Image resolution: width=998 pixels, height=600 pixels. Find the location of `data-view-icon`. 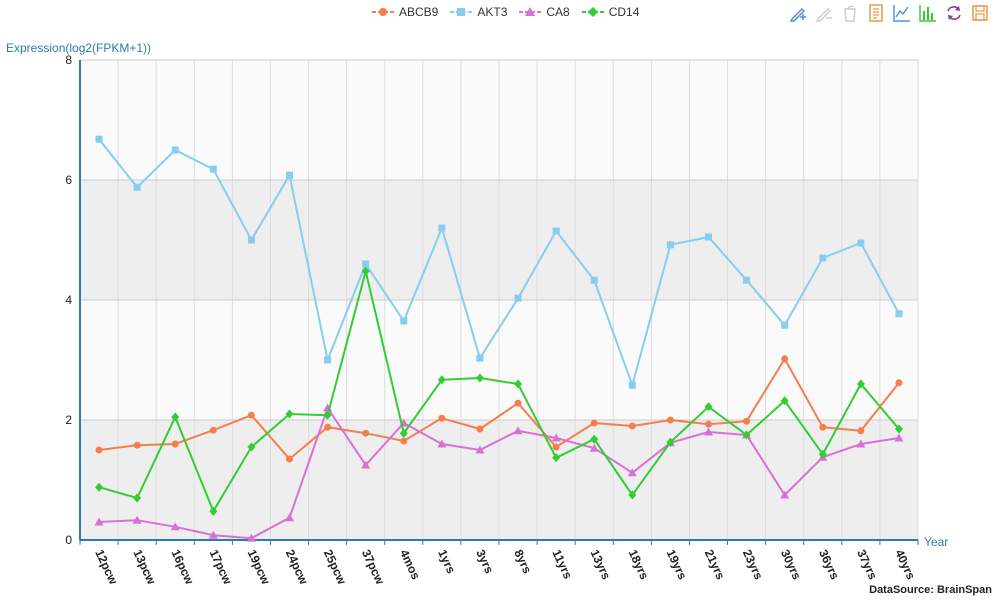

data-view-icon is located at coordinates (876, 13).